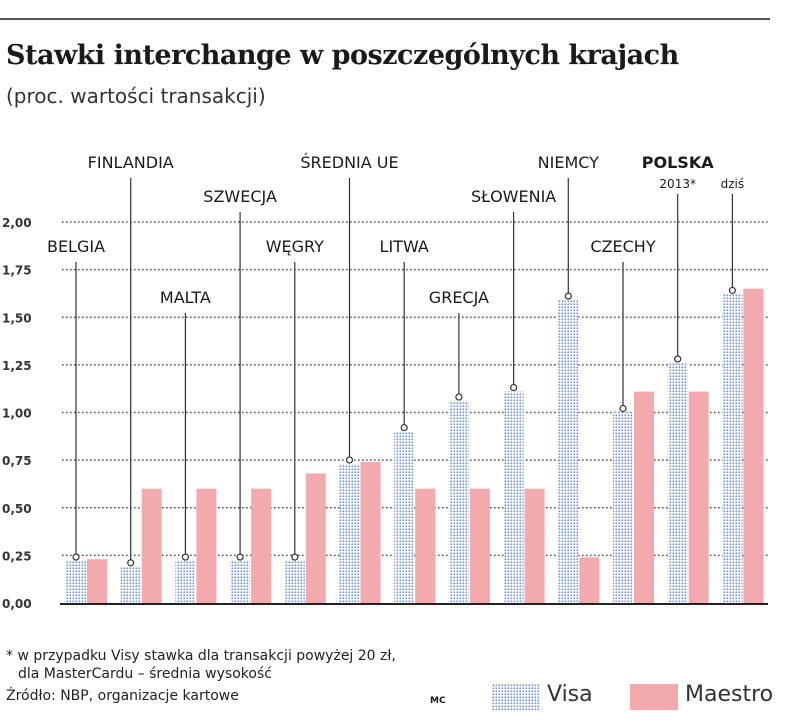  I want to click on category-label: NIEMCY, so click(568, 162).